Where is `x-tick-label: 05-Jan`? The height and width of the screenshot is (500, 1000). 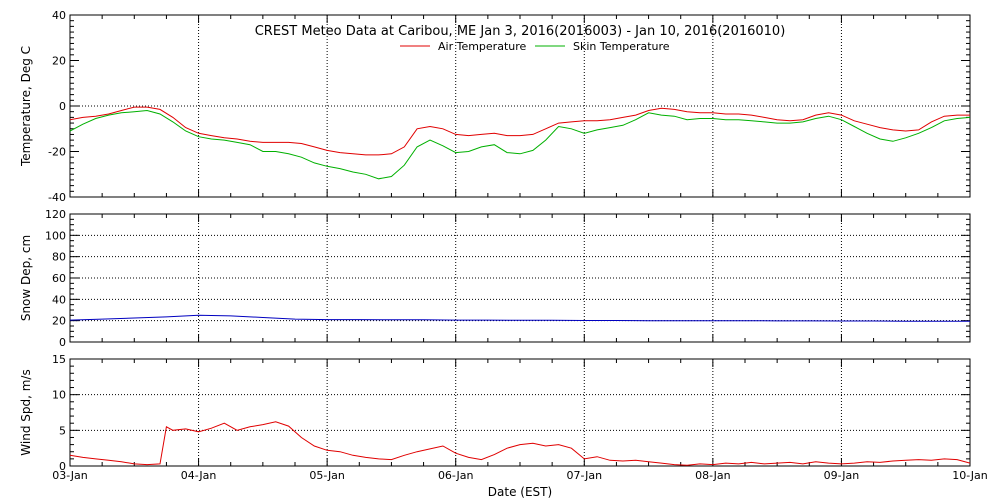
x-tick-label: 05-Jan is located at coordinates (327, 475).